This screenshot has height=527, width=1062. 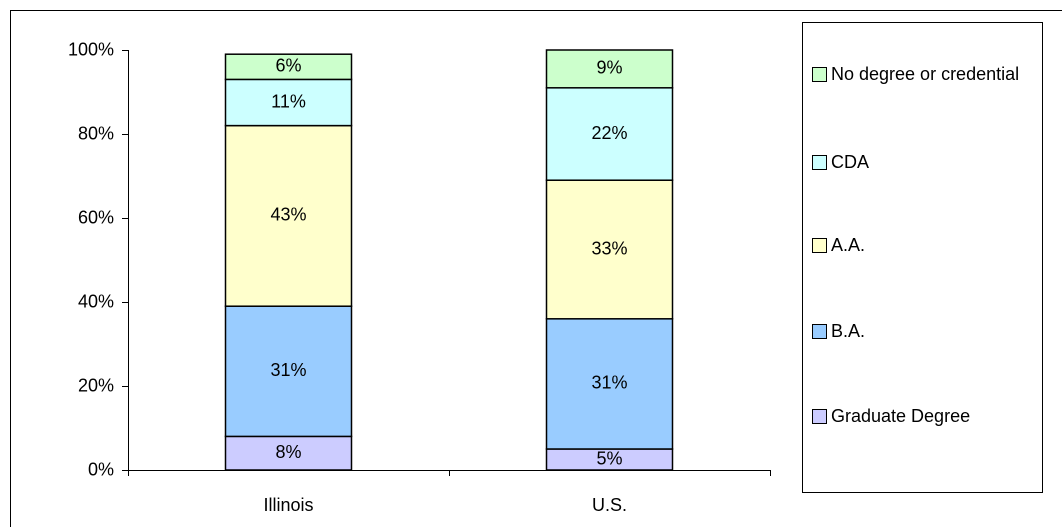 I want to click on data-label: 11%, so click(x=288, y=101).